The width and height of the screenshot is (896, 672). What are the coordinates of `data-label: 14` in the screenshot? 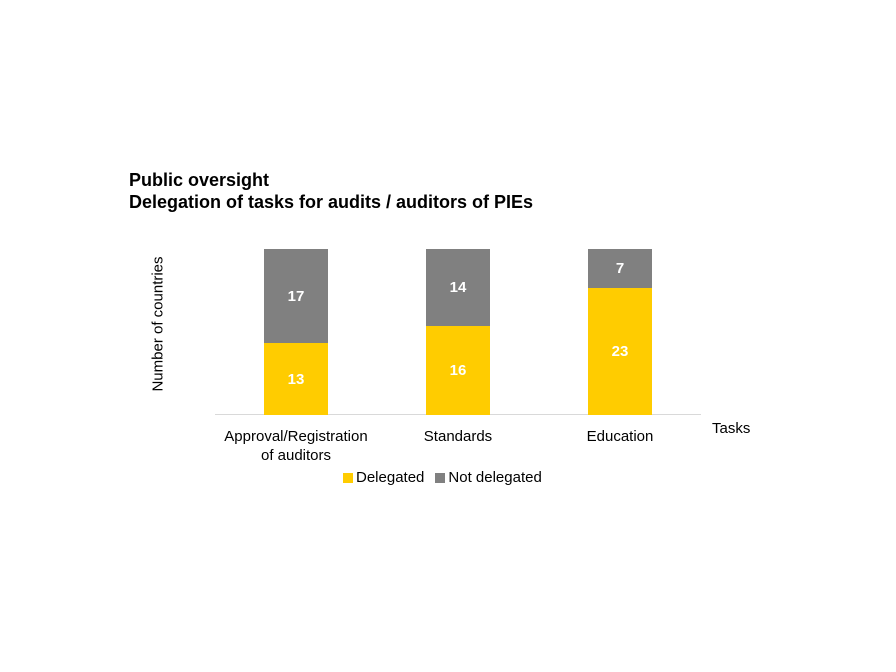 It's located at (458, 288).